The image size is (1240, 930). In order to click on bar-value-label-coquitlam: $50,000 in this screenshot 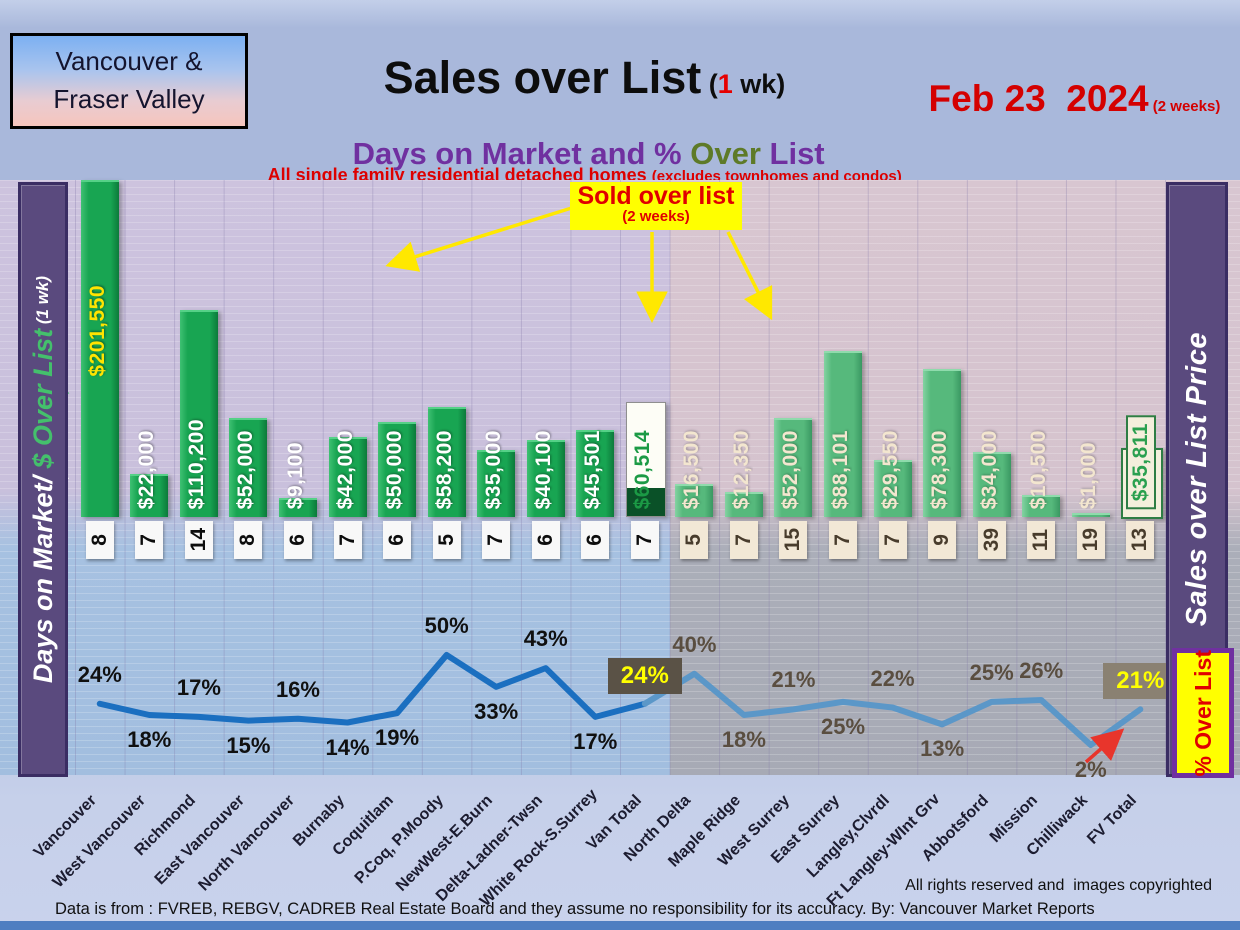, I will do `click(395, 469)`.